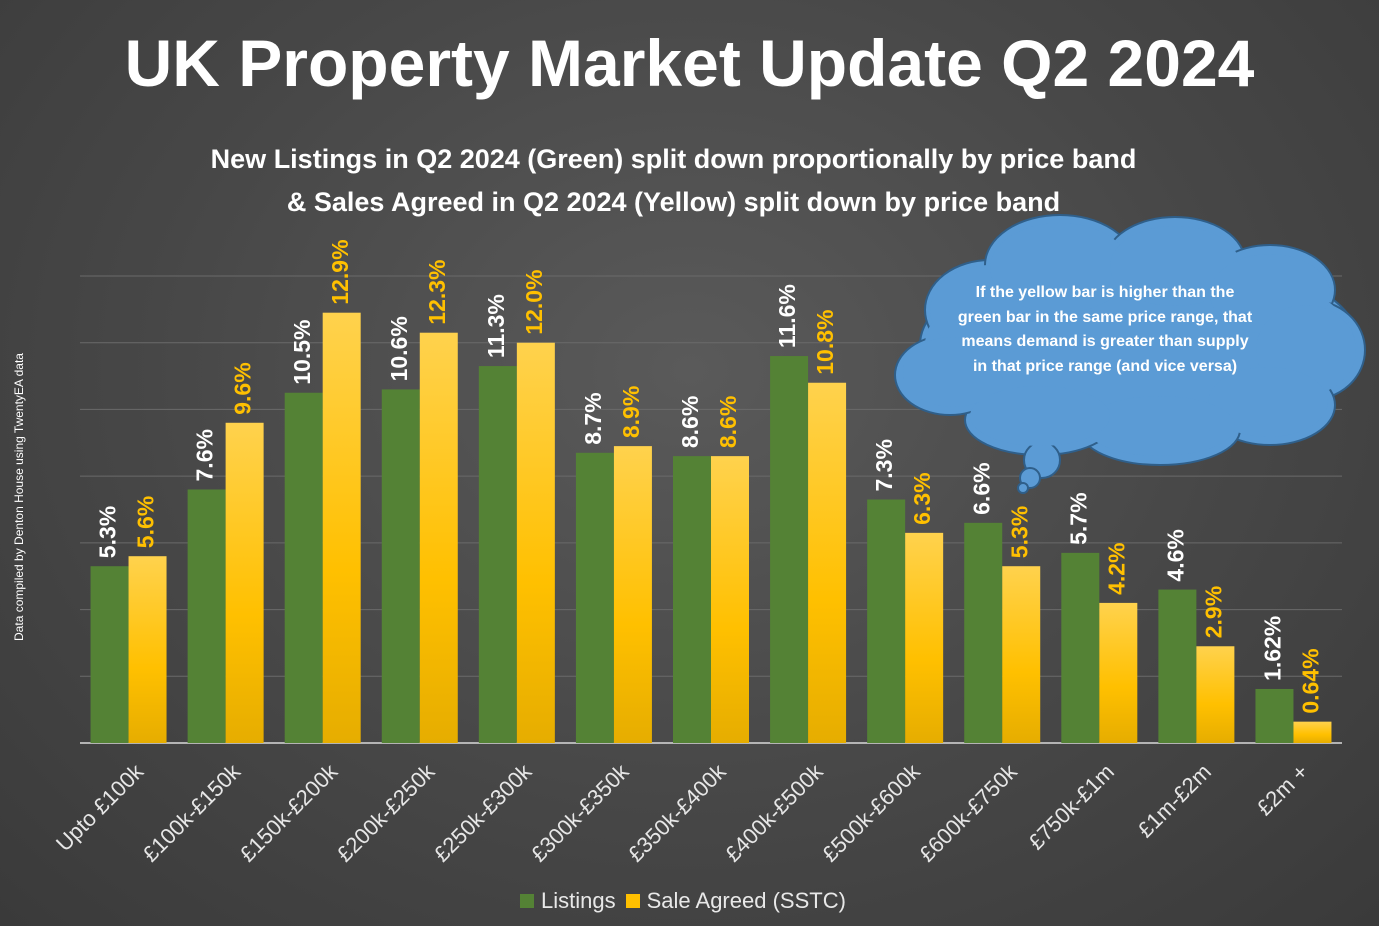 This screenshot has height=926, width=1379. What do you see at coordinates (1019, 532) in the screenshot?
I see `data-label-sale-agreed: 5.3%` at bounding box center [1019, 532].